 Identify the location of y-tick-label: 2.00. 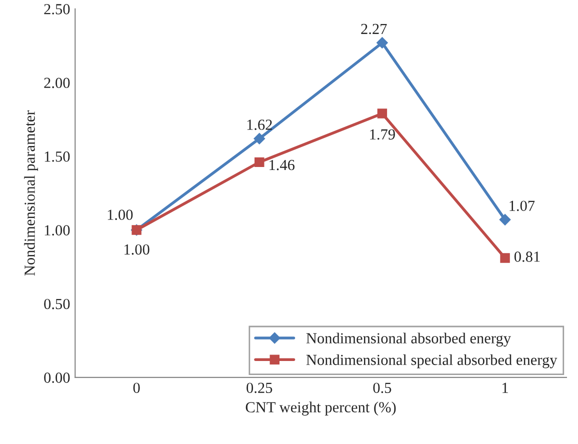
(57, 83).